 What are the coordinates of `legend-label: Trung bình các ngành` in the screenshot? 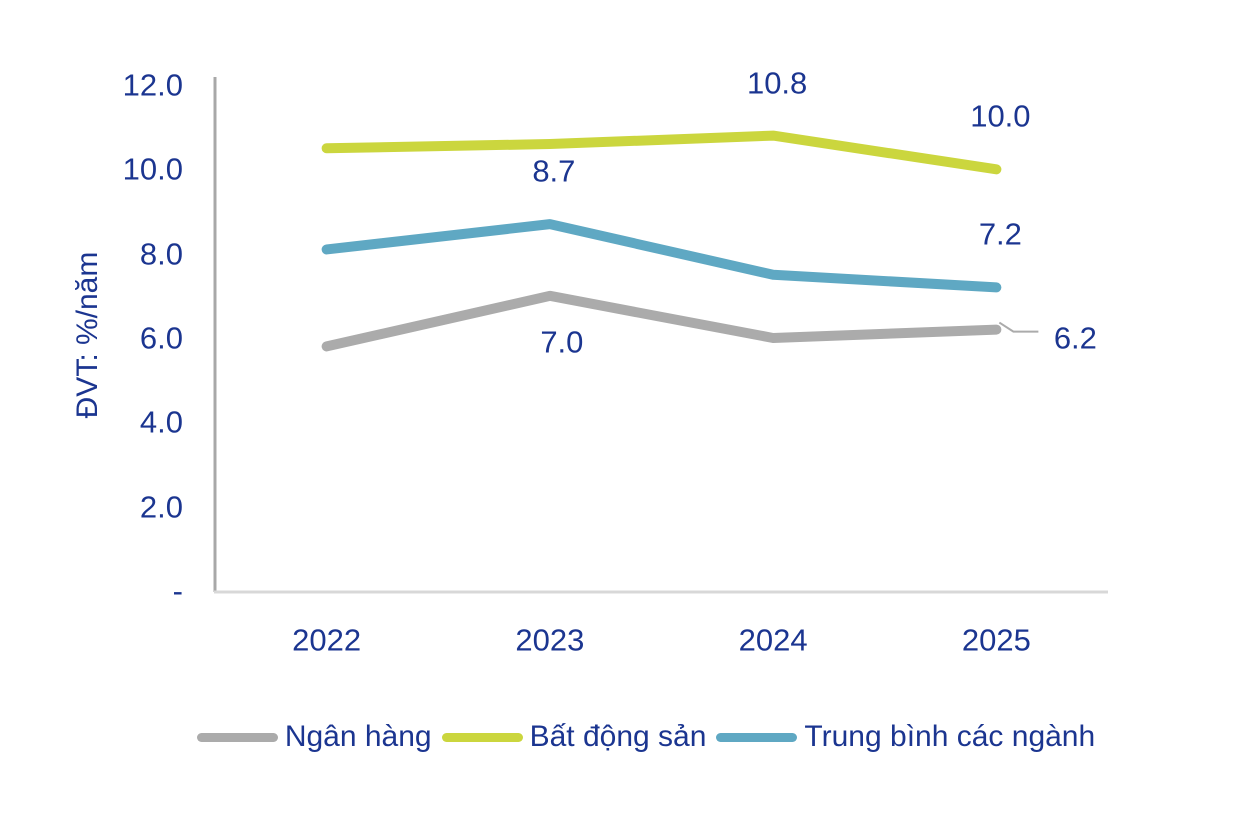 It's located at (950, 736).